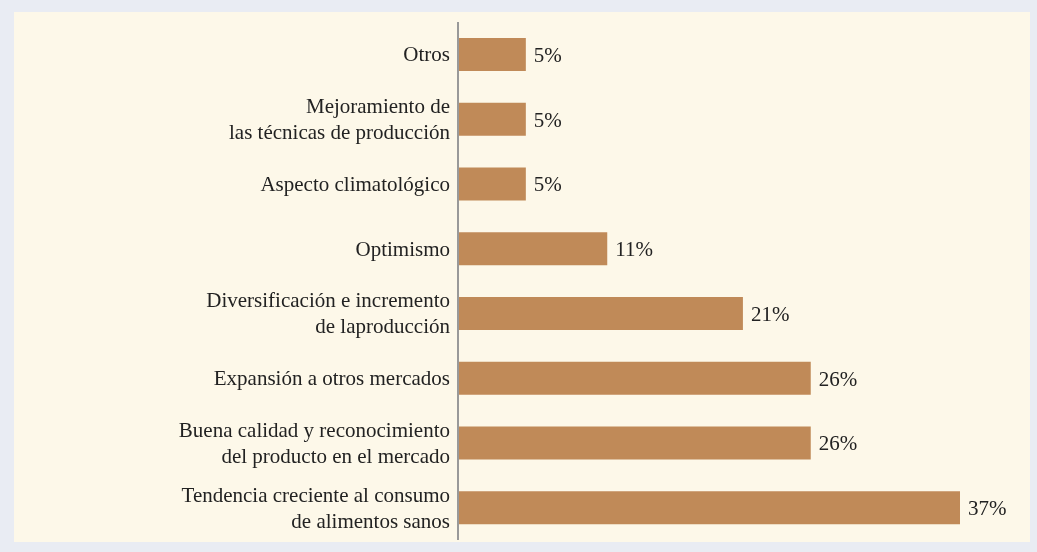  What do you see at coordinates (987, 508) in the screenshot?
I see `data-label: 37%` at bounding box center [987, 508].